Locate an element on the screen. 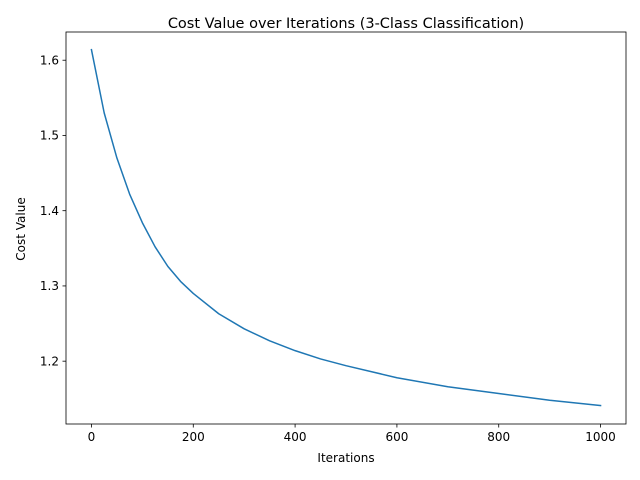 The height and width of the screenshot is (480, 640). y-axis-label: Cost Value is located at coordinates (21, 228).